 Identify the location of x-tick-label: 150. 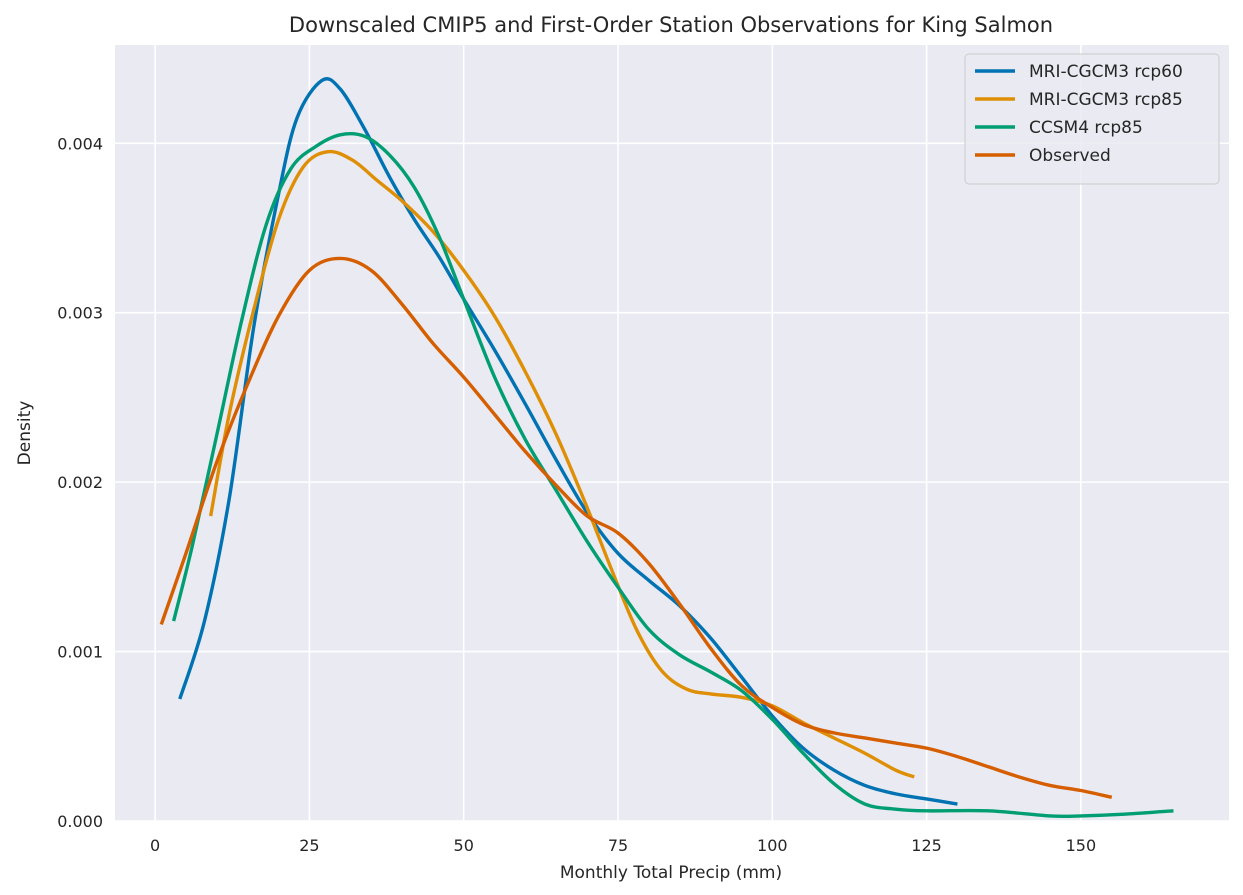
(1081, 845).